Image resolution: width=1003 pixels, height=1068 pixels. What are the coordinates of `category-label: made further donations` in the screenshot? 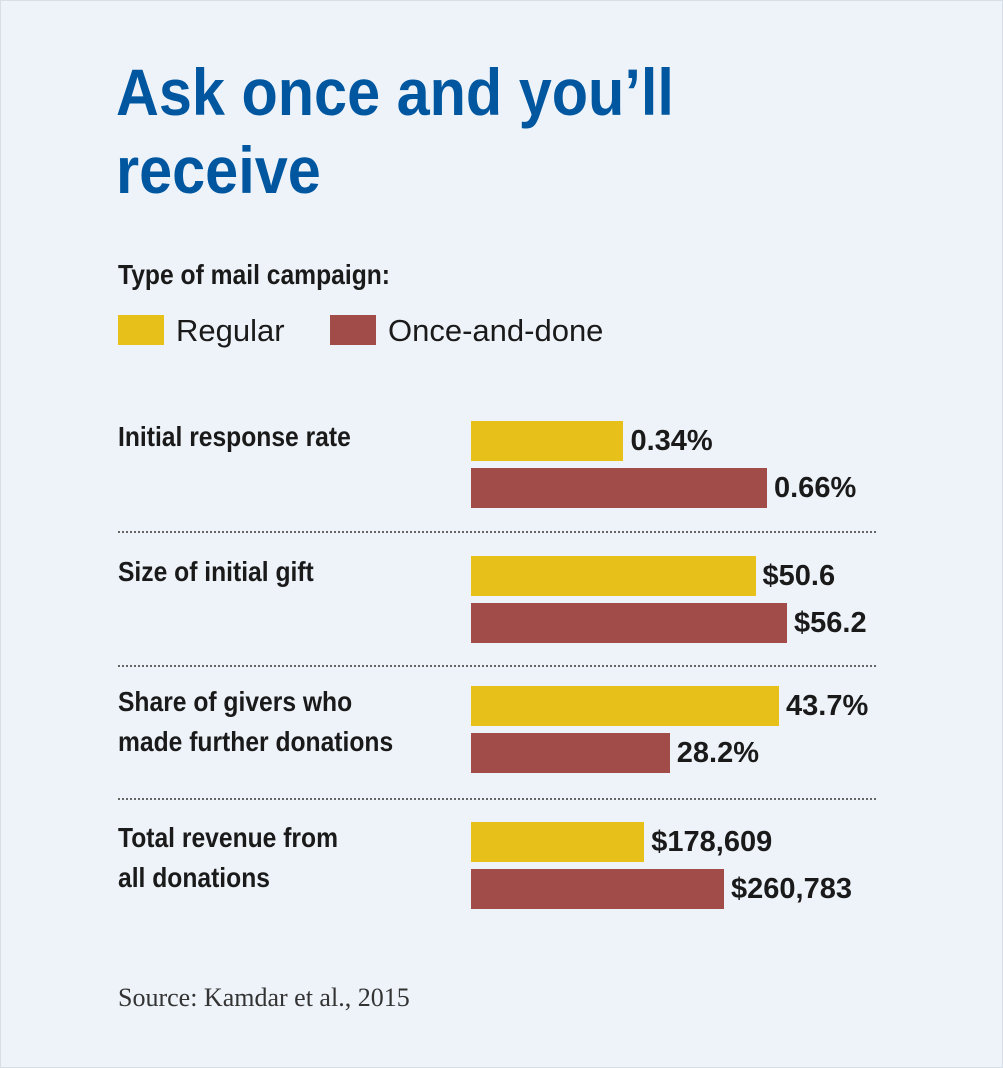 It's located at (256, 741).